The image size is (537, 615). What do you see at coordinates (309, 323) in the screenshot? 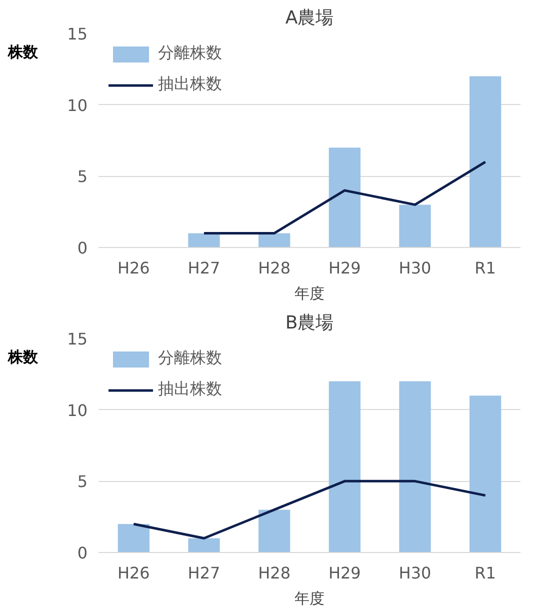
I see `chart-title: B農場` at bounding box center [309, 323].